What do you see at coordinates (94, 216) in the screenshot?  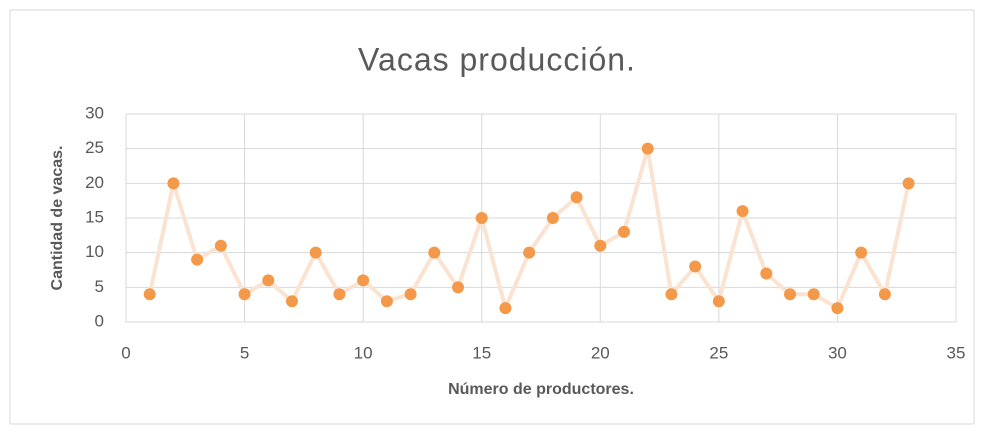 I see `y-tick-label: 15` at bounding box center [94, 216].